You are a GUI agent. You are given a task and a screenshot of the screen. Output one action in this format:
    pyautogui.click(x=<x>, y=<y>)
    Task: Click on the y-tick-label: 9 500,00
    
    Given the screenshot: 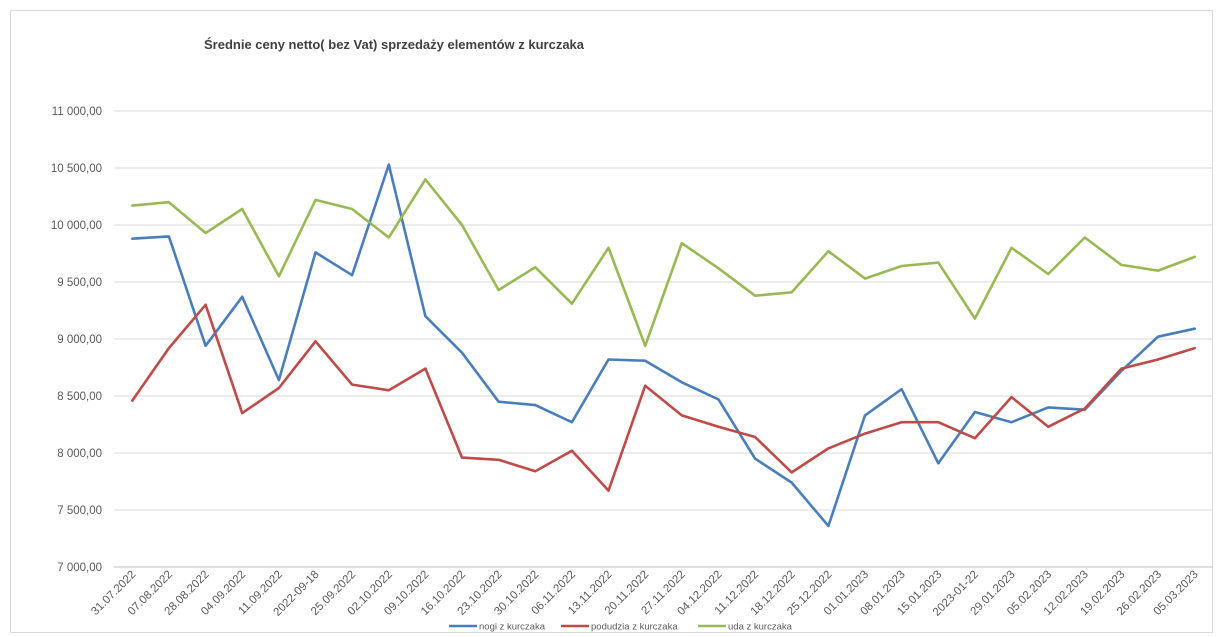 What is the action you would take?
    pyautogui.click(x=79, y=283)
    